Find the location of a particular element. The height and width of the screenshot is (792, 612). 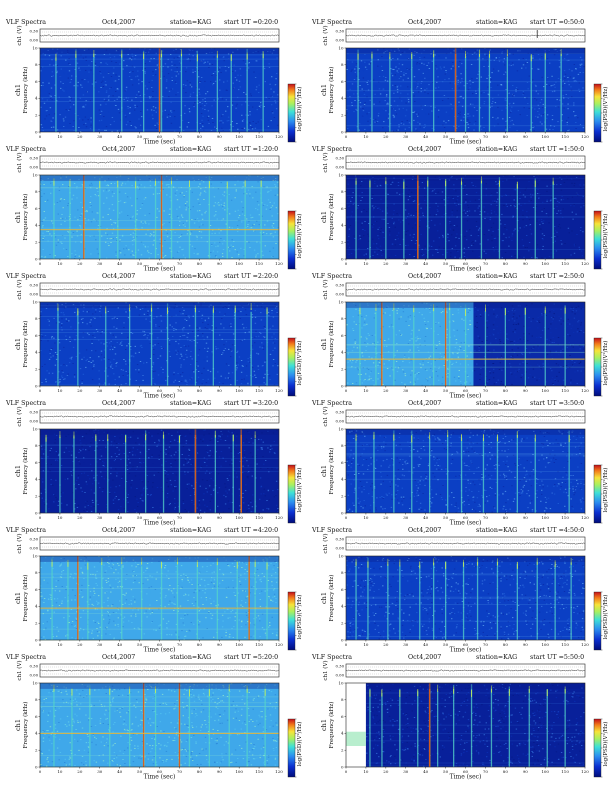

y-axis-label: Frequency (kHz) is located at coordinates (25, 344).